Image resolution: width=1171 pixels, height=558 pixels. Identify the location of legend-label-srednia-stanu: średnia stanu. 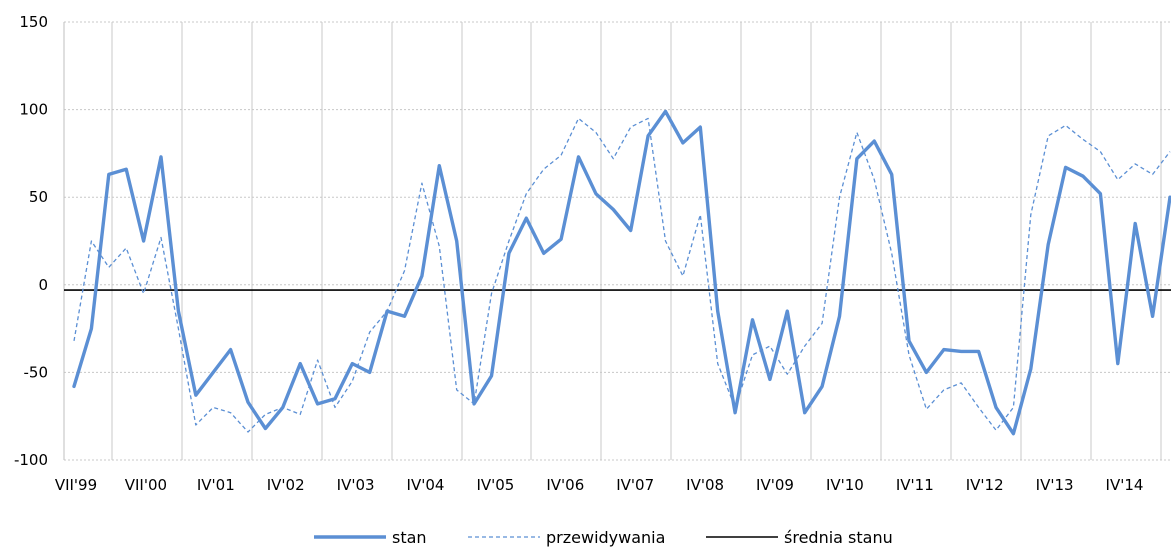
(838, 537).